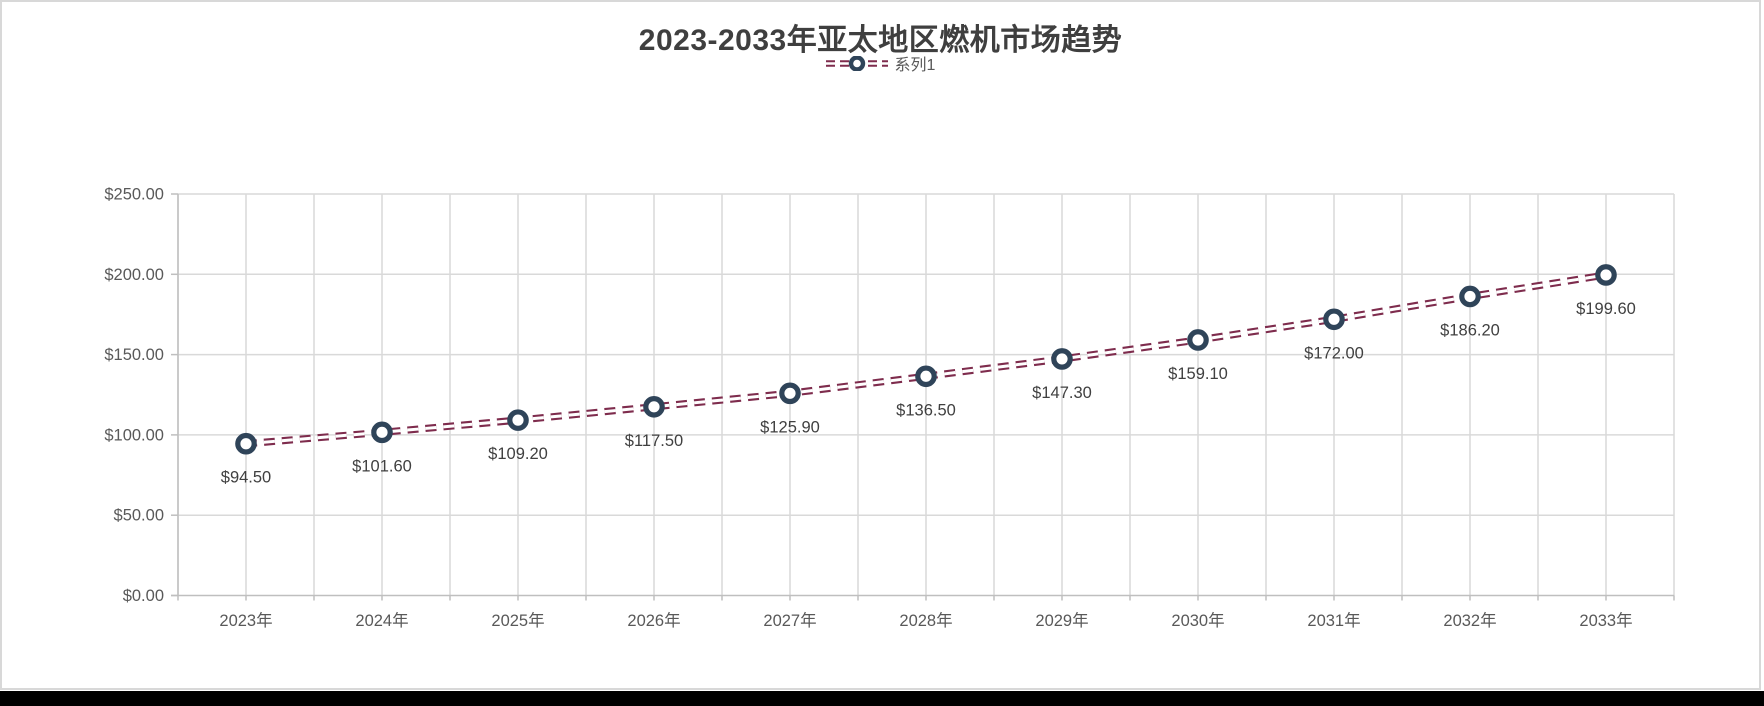  Describe the element at coordinates (139, 516) in the screenshot. I see `y-axis-tick-label: $50.00` at that location.